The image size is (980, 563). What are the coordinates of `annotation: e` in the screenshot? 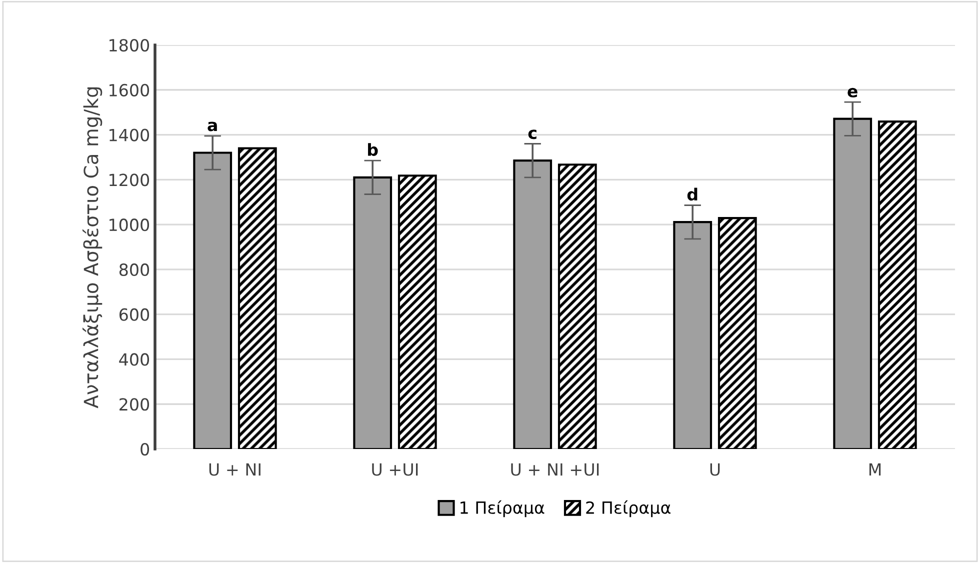 It's located at (853, 93).